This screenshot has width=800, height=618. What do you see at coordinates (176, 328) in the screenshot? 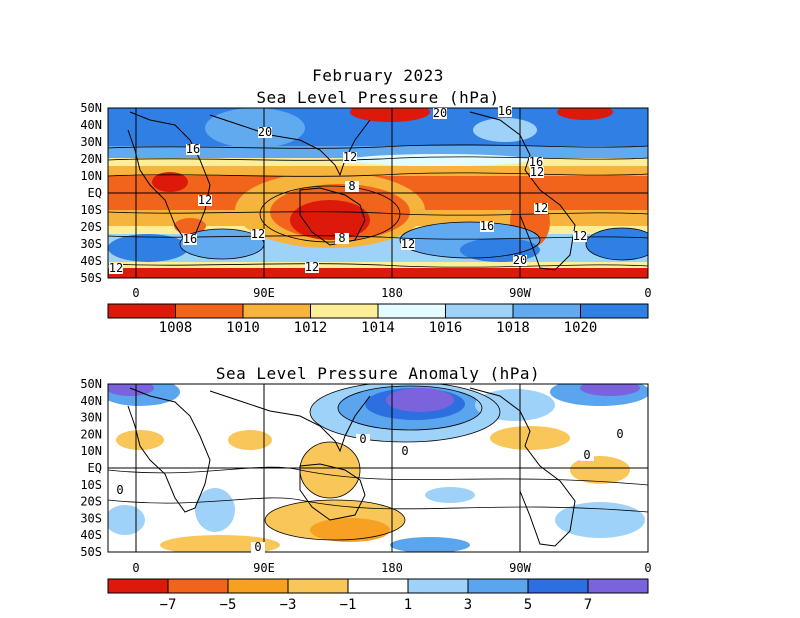
I see `colorbar-label: 1008` at bounding box center [176, 328].